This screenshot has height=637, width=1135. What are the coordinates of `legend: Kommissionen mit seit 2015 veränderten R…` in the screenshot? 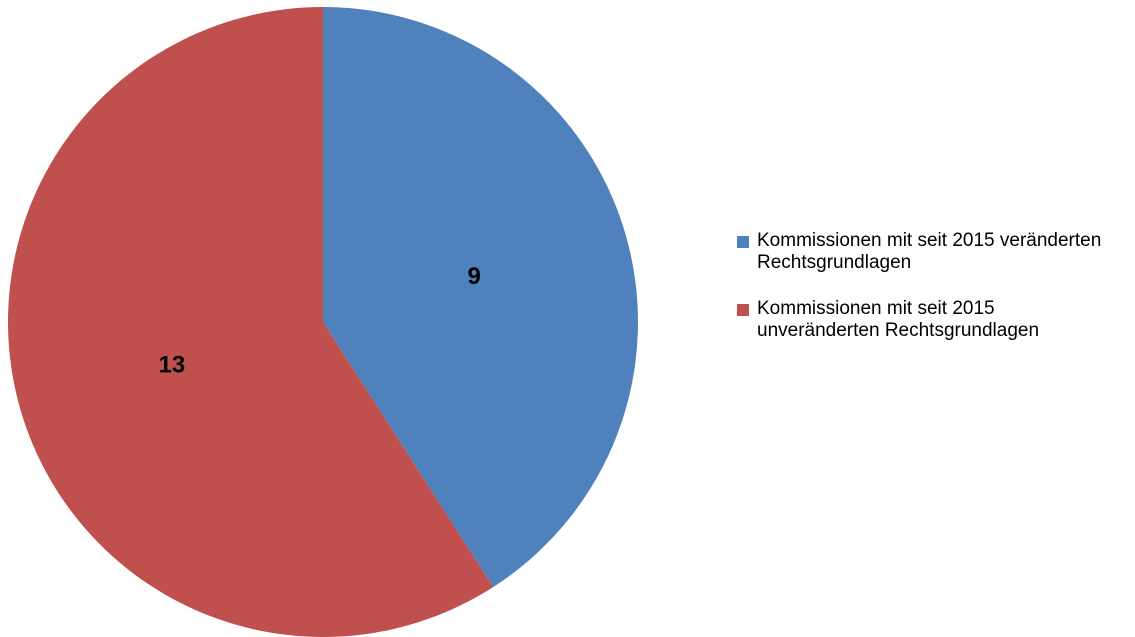 It's located at (927, 298).